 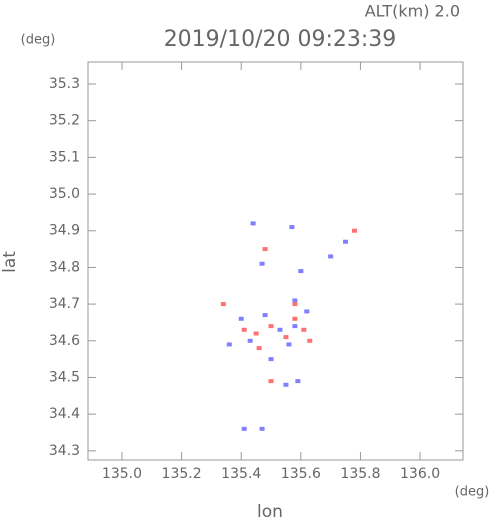 I want to click on x-axis-label: lon, so click(x=270, y=511).